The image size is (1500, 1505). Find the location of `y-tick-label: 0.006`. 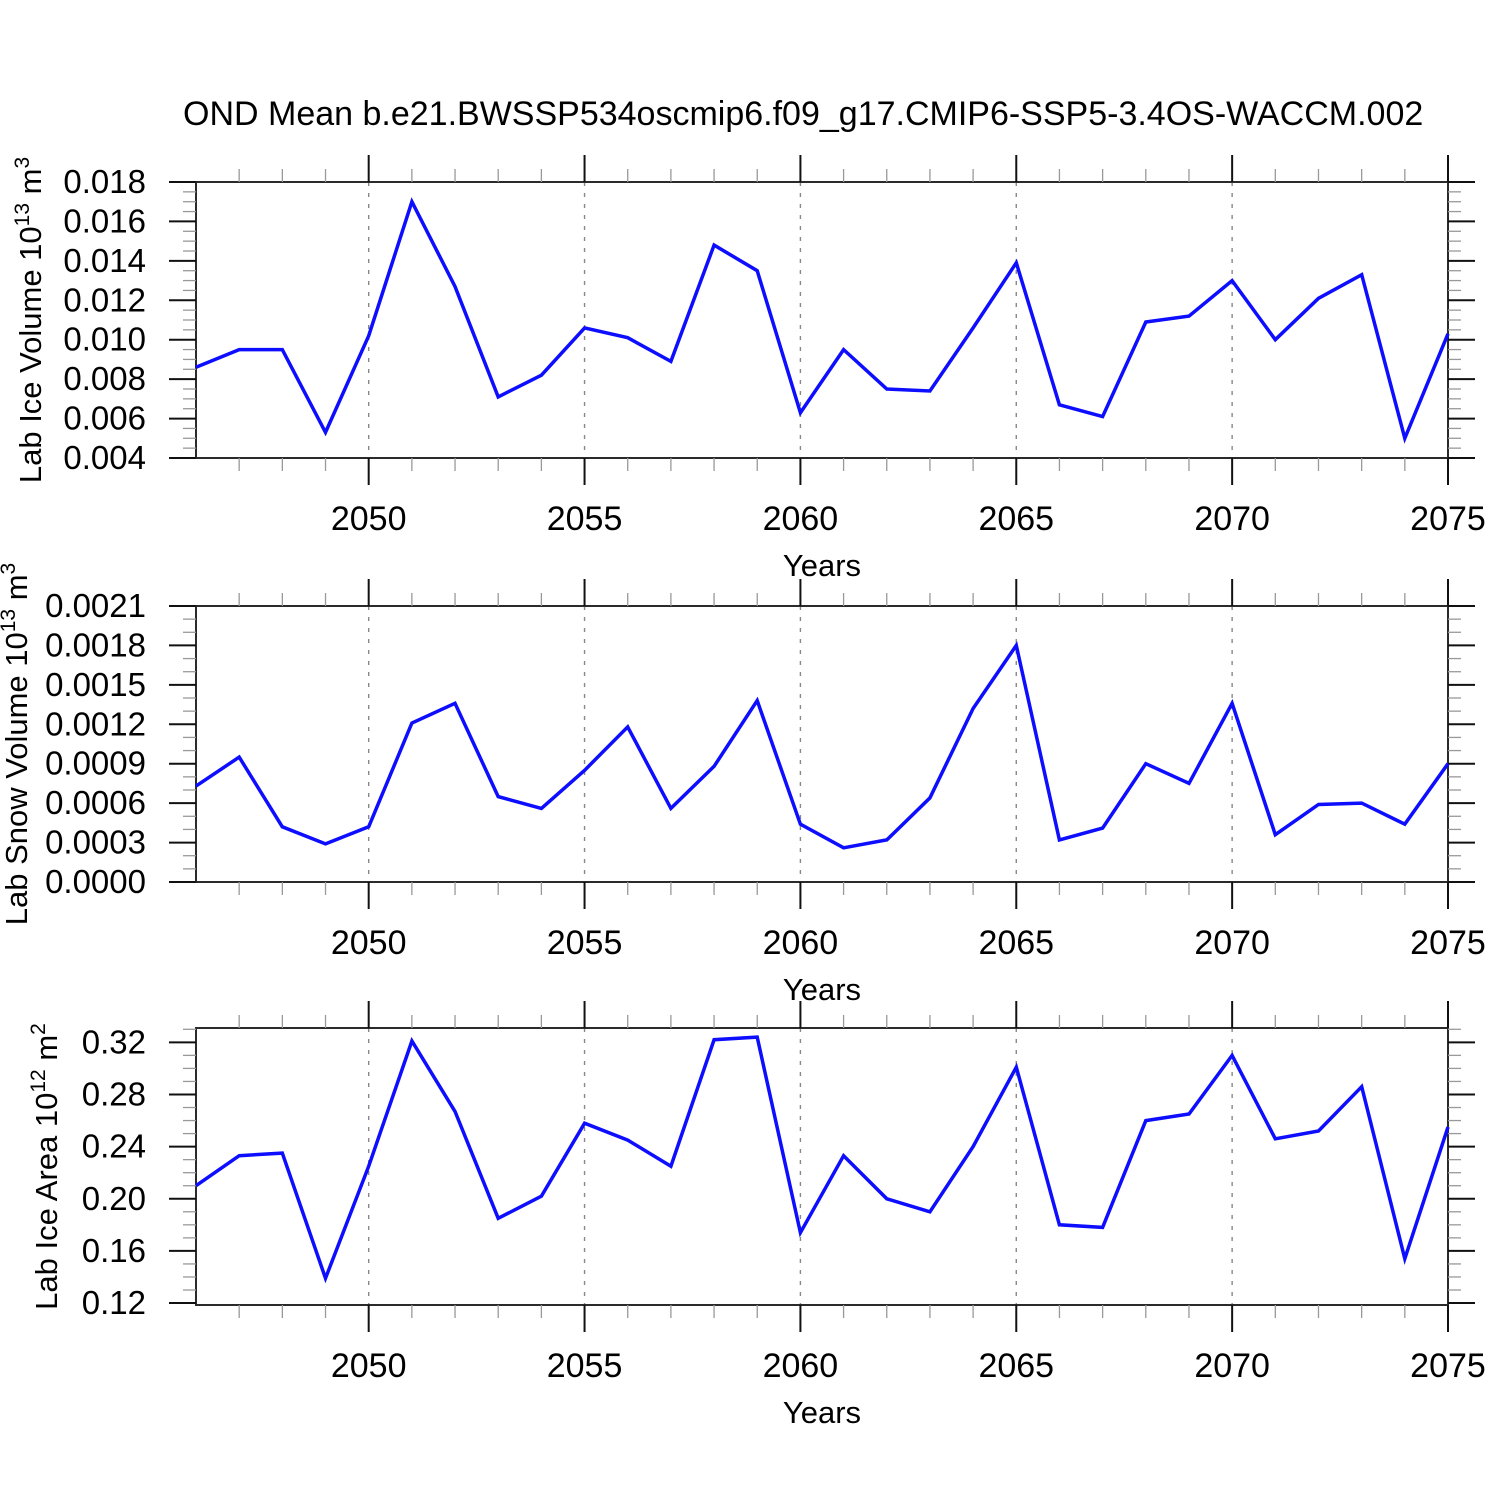

y-tick-label: 0.006 is located at coordinates (104, 418).